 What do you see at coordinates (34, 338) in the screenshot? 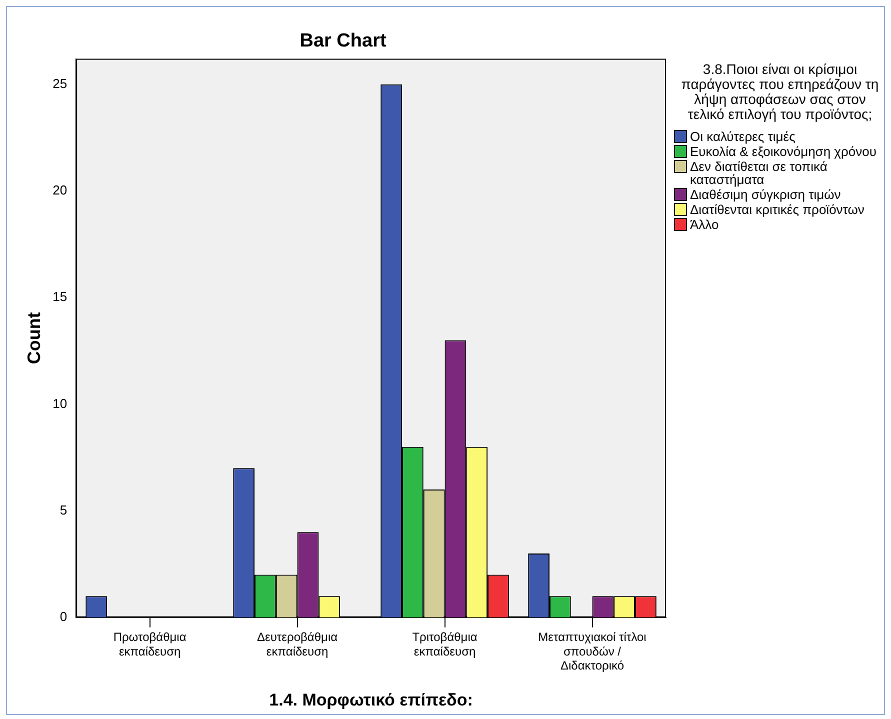
I see `y-axis-title: Count` at bounding box center [34, 338].